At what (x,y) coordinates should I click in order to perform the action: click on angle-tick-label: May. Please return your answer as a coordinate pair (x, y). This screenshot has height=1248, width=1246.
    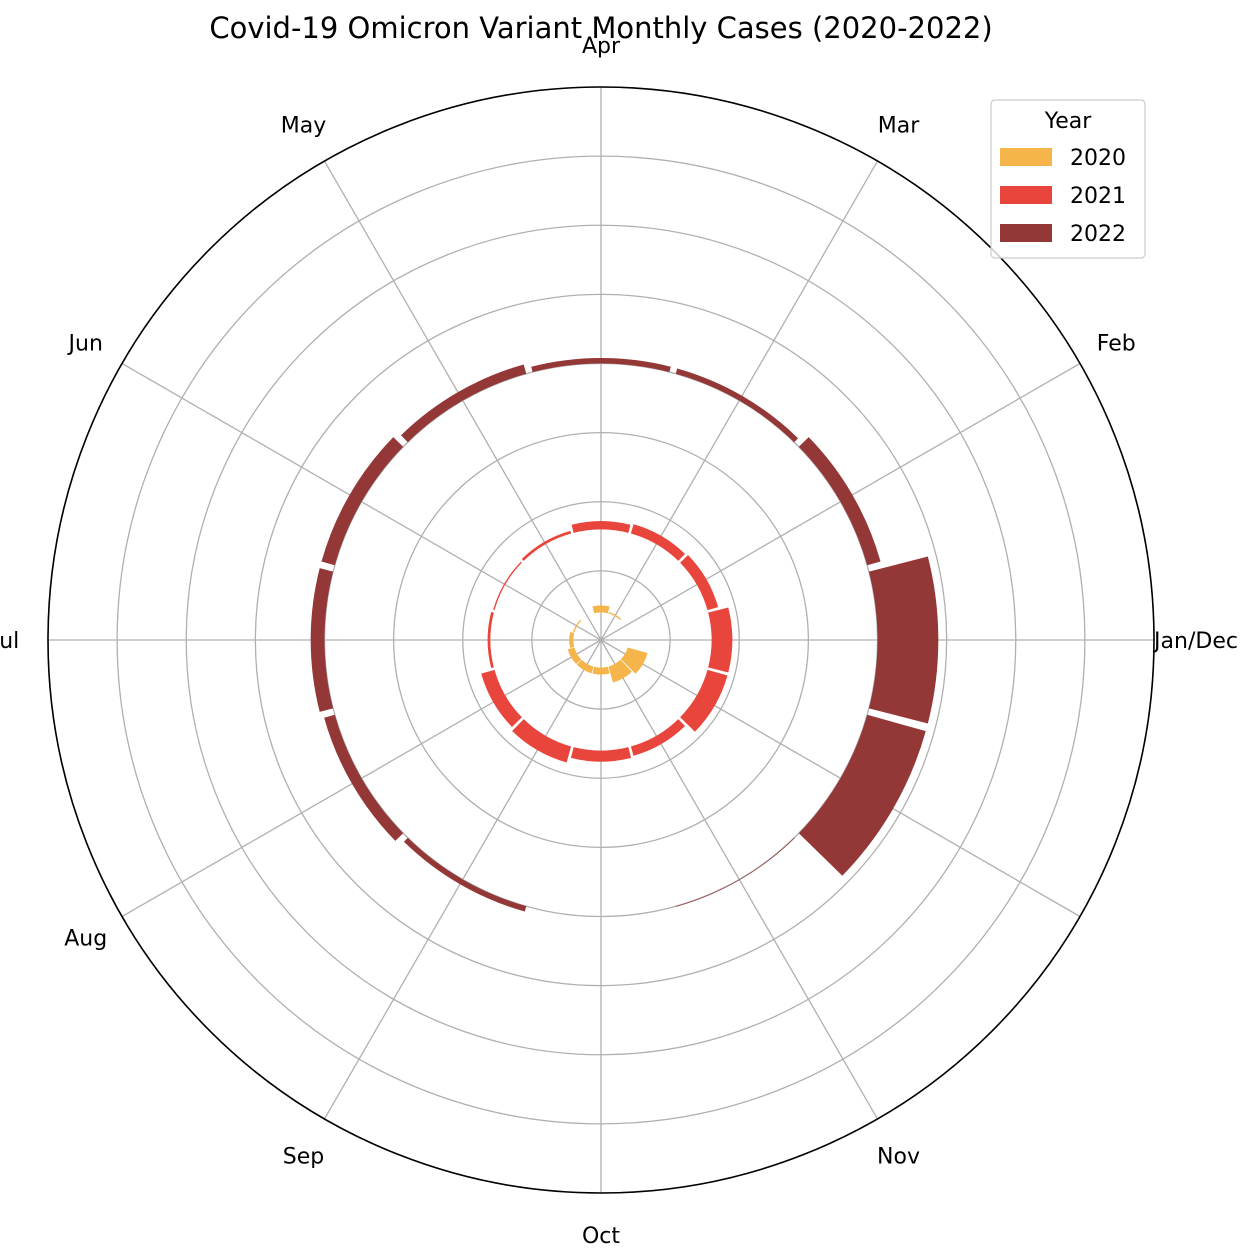
    Looking at the image, I should click on (303, 126).